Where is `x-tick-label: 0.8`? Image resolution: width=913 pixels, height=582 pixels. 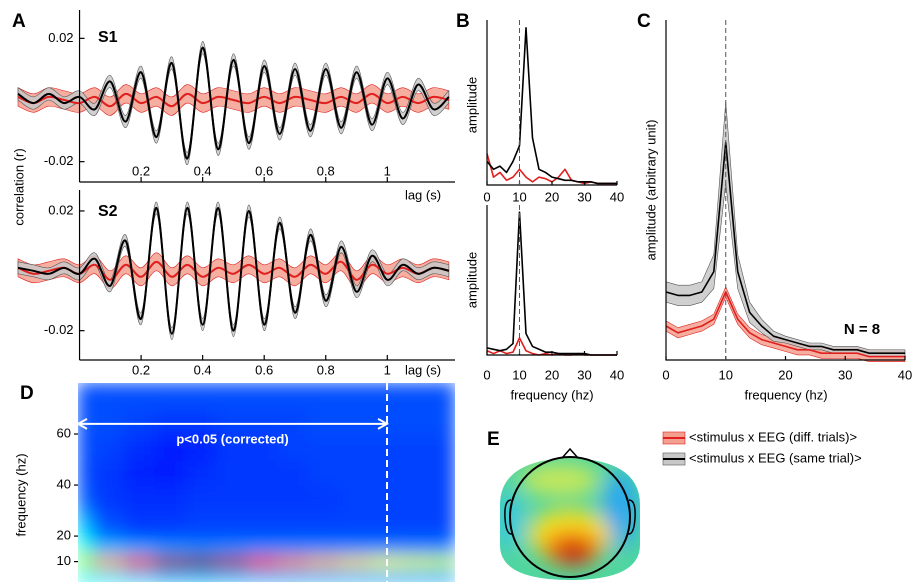
x-tick-label: 0.8 is located at coordinates (326, 170).